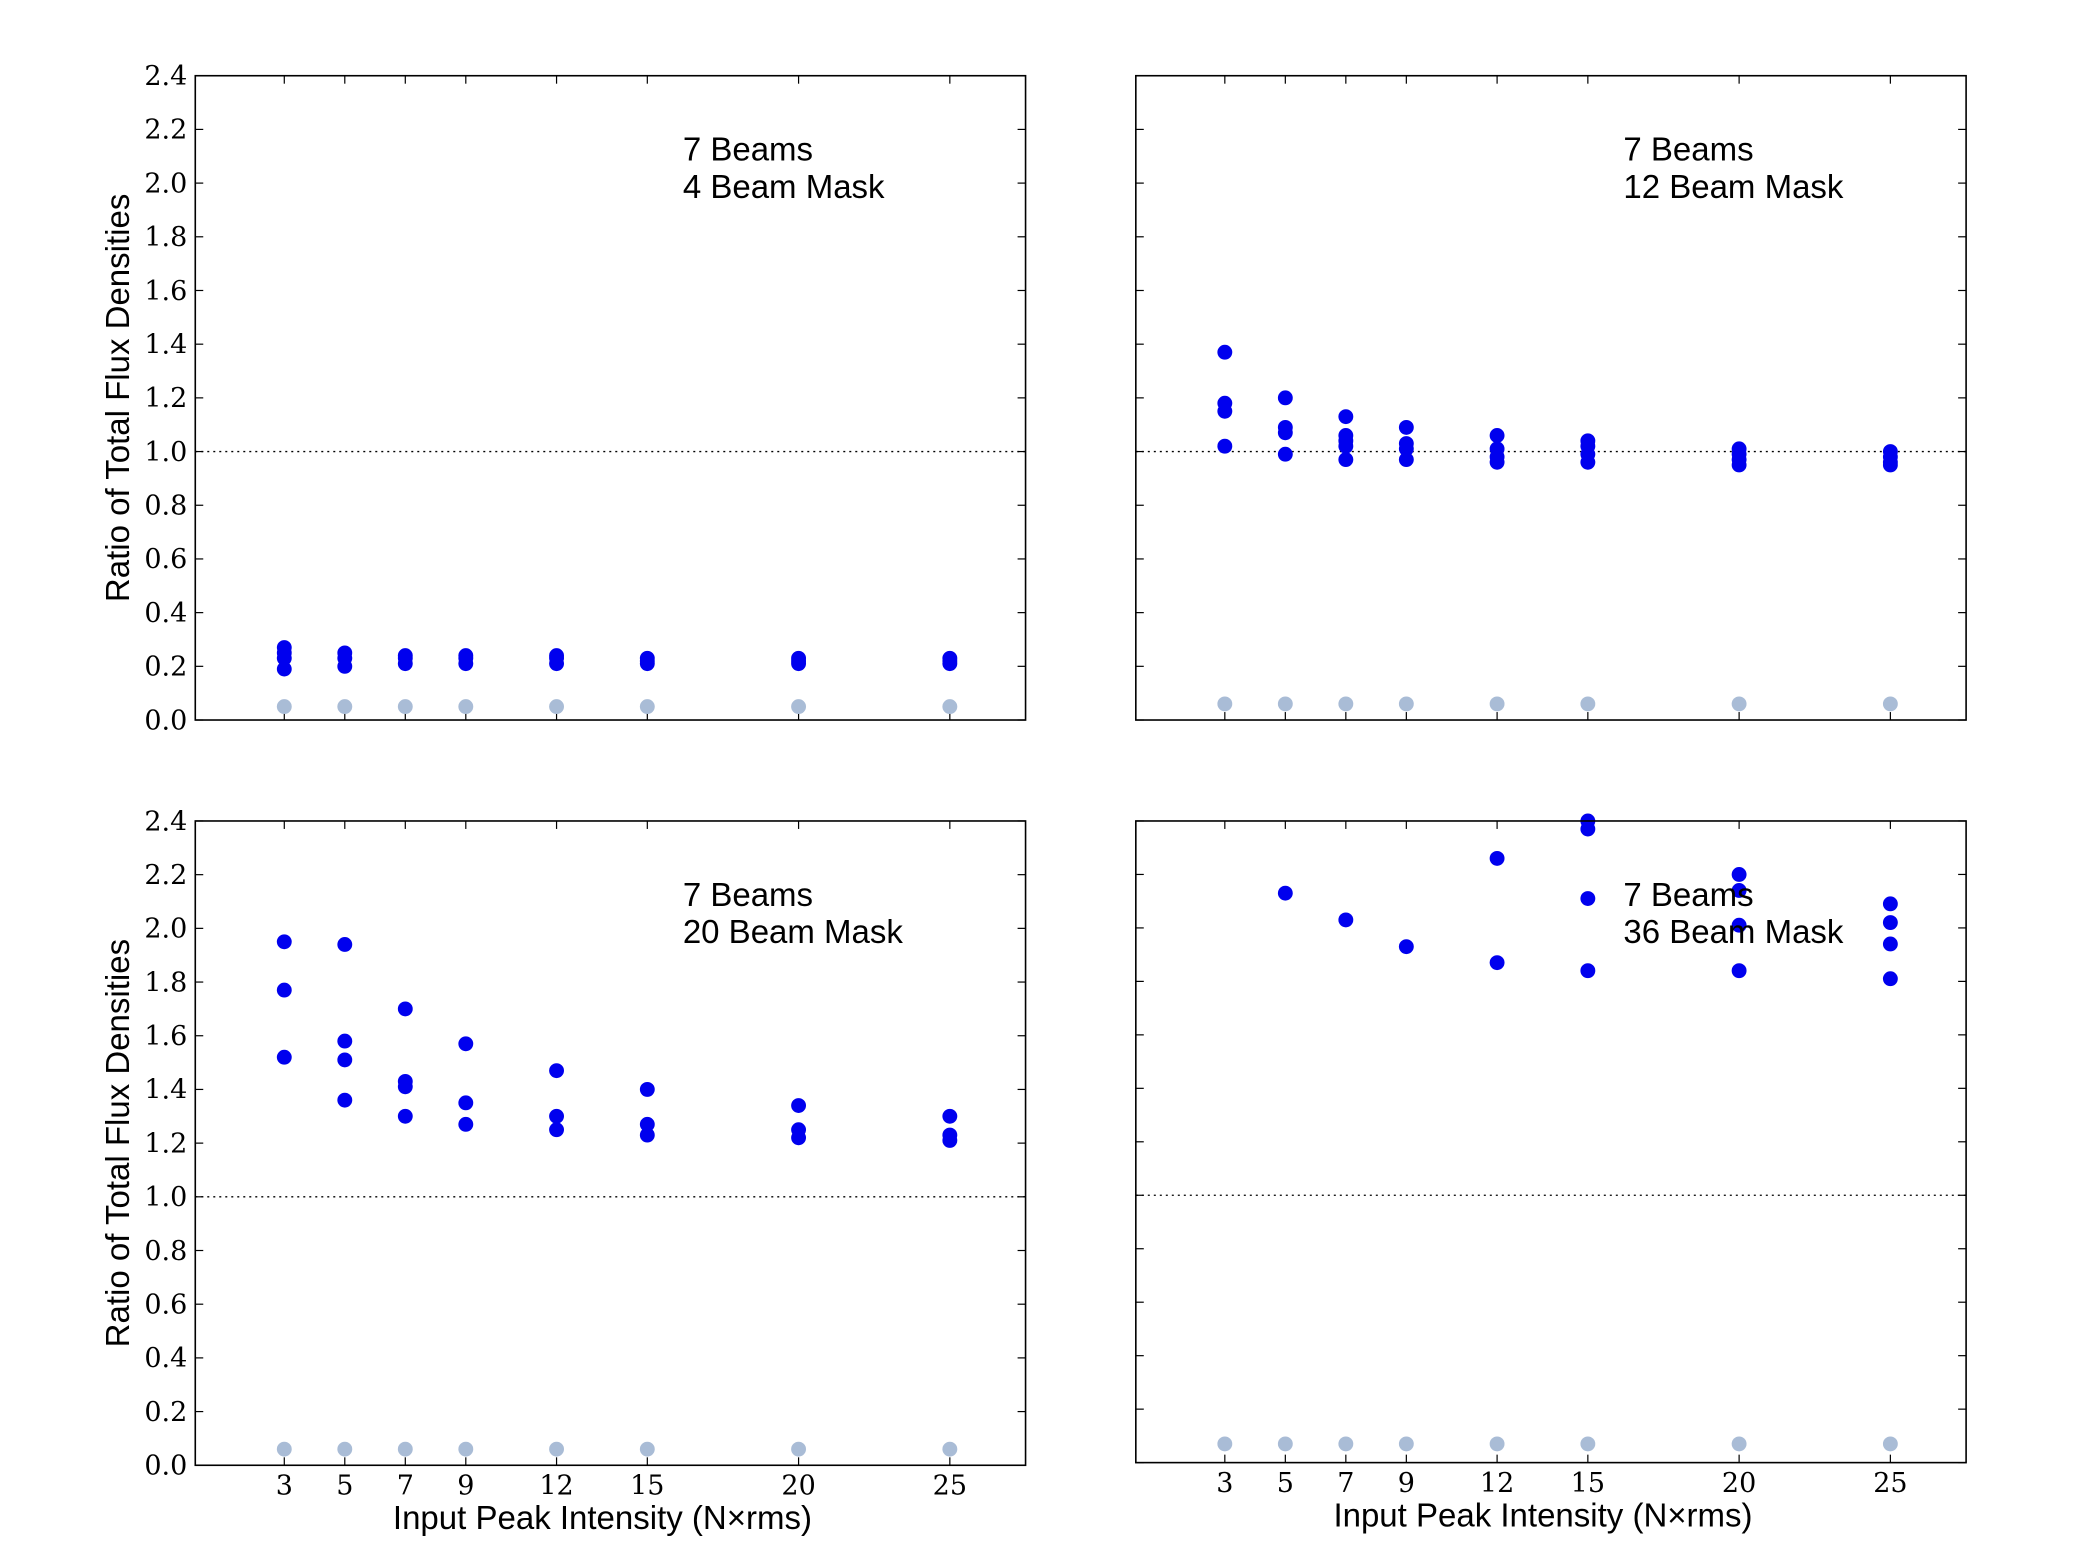 The height and width of the screenshot is (1562, 2083). Describe the element at coordinates (165, 1036) in the screenshot. I see `y-tick-label: 1.6` at that location.